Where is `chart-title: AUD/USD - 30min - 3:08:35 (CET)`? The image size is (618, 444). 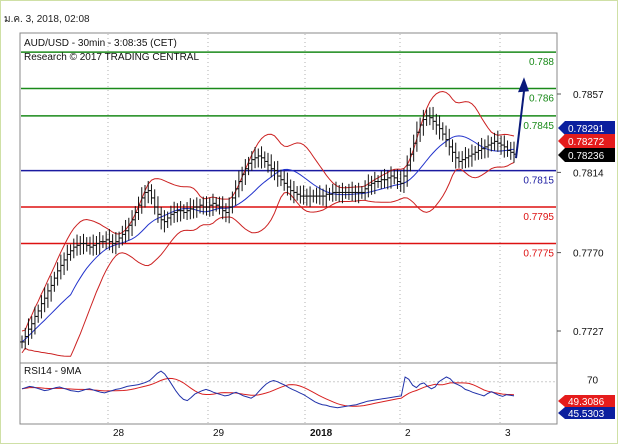
chart-title: AUD/USD - 30min - 3:08:35 (CET) is located at coordinates (100, 43).